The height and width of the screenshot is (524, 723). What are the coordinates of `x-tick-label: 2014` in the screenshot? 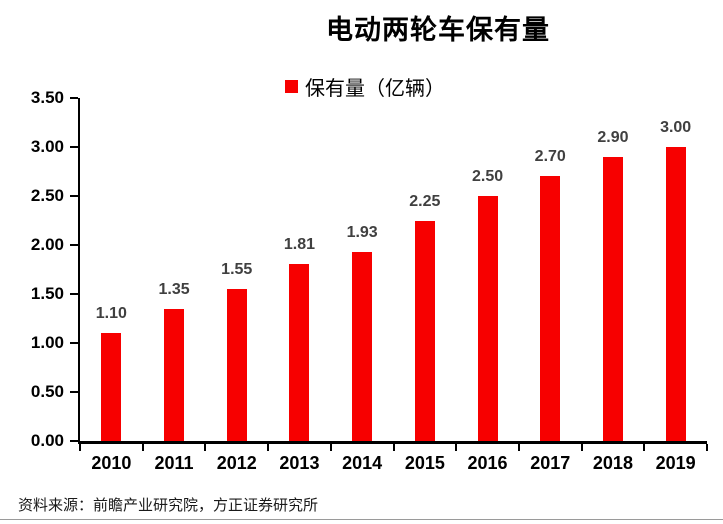 It's located at (362, 463).